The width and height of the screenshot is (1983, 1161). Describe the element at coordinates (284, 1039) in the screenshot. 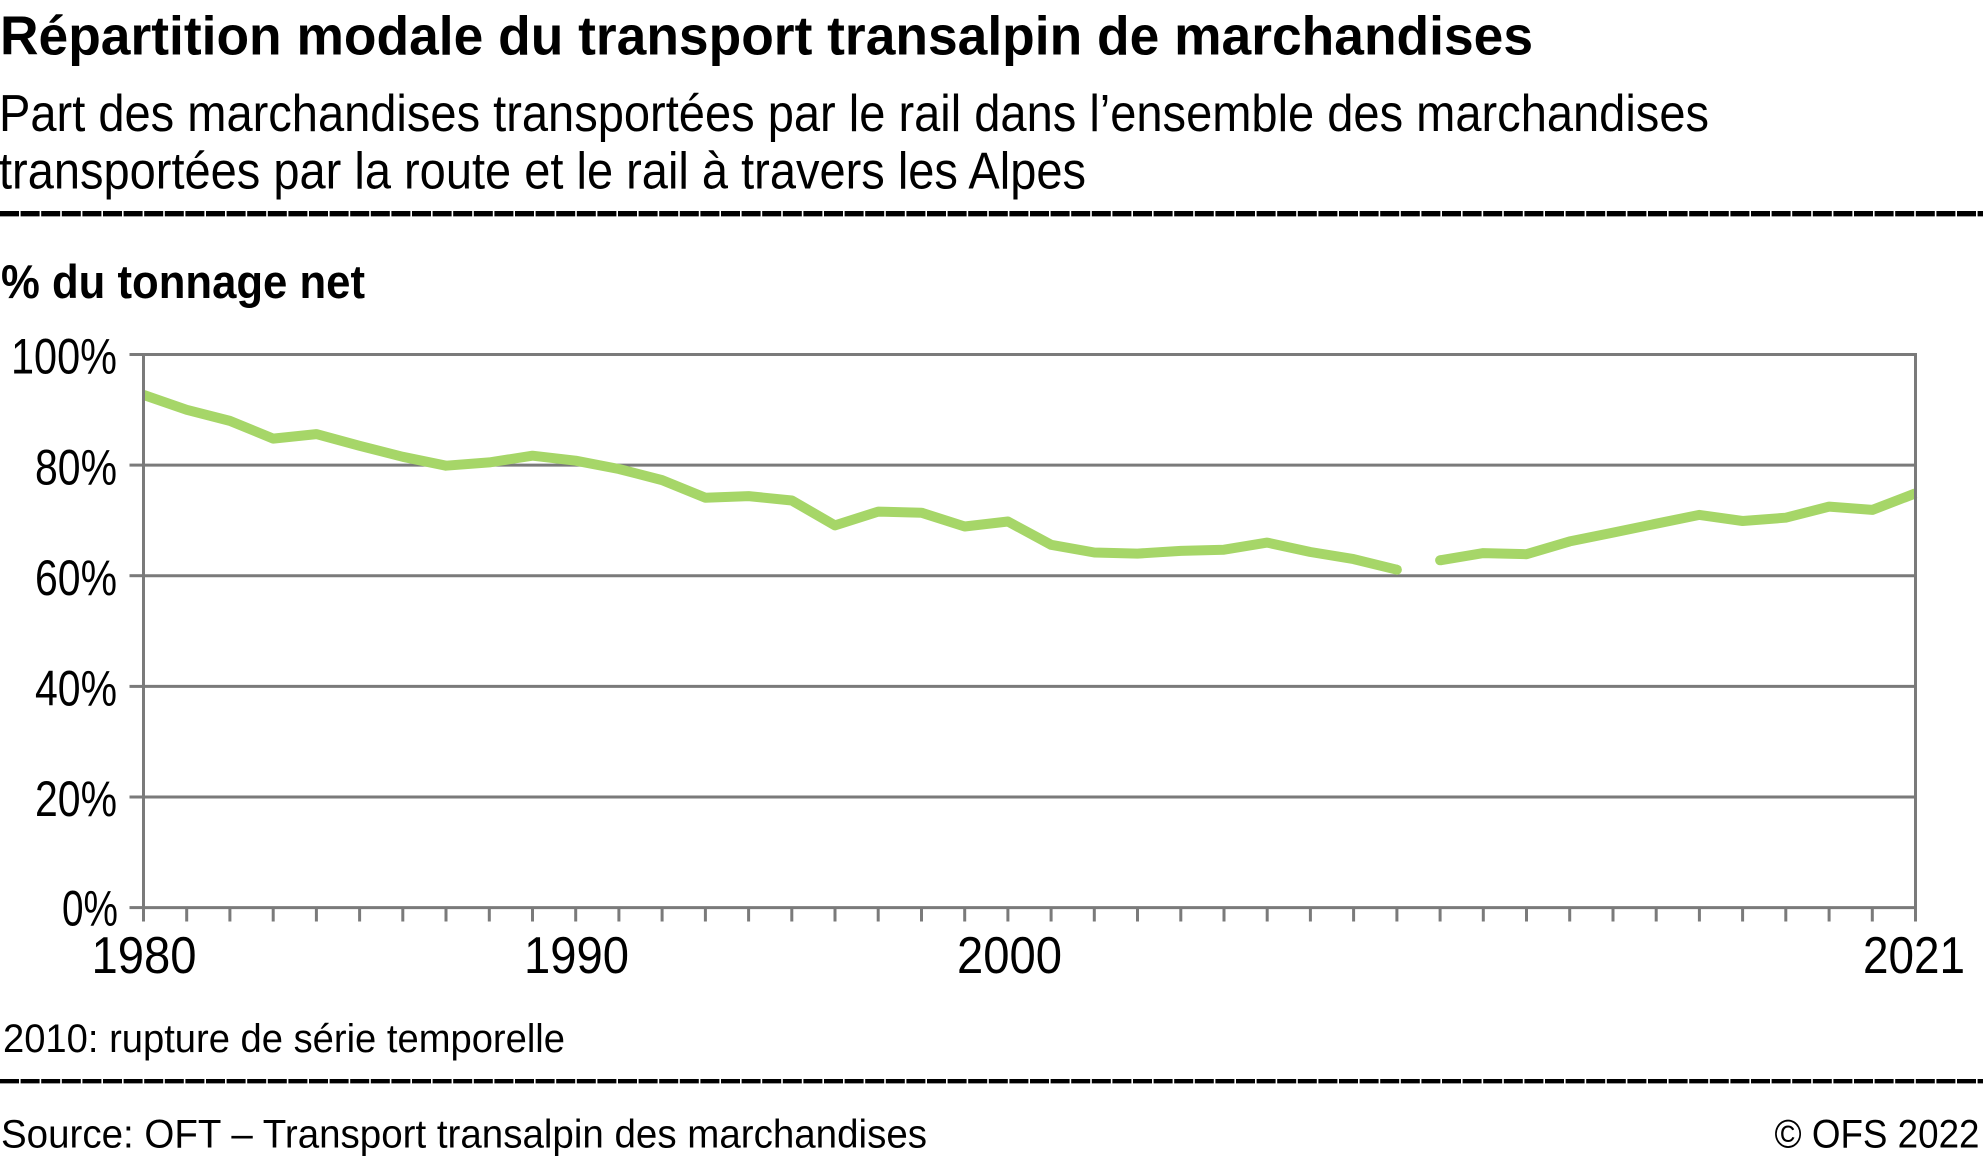

I see `svg-text:2010: rupture de série tempore: 2010: rupture de série temporelle` at that location.